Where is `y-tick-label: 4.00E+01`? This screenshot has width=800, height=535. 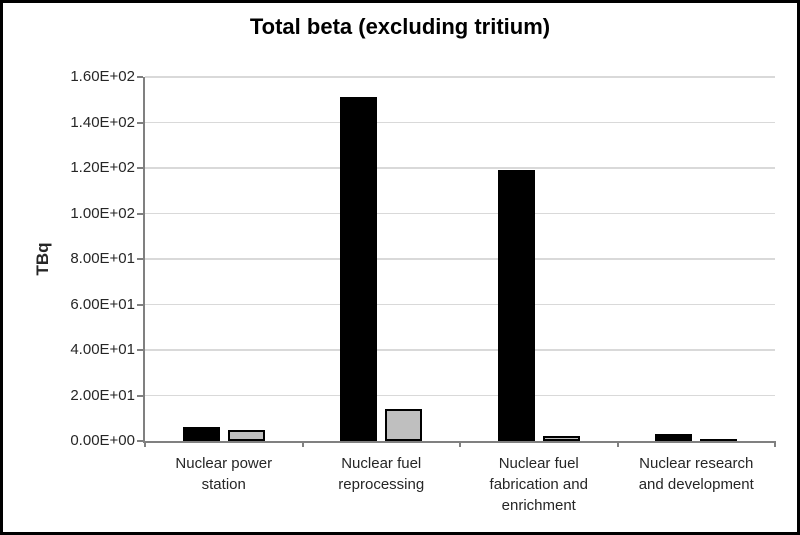
y-tick-label: 4.00E+01 is located at coordinates (102, 349).